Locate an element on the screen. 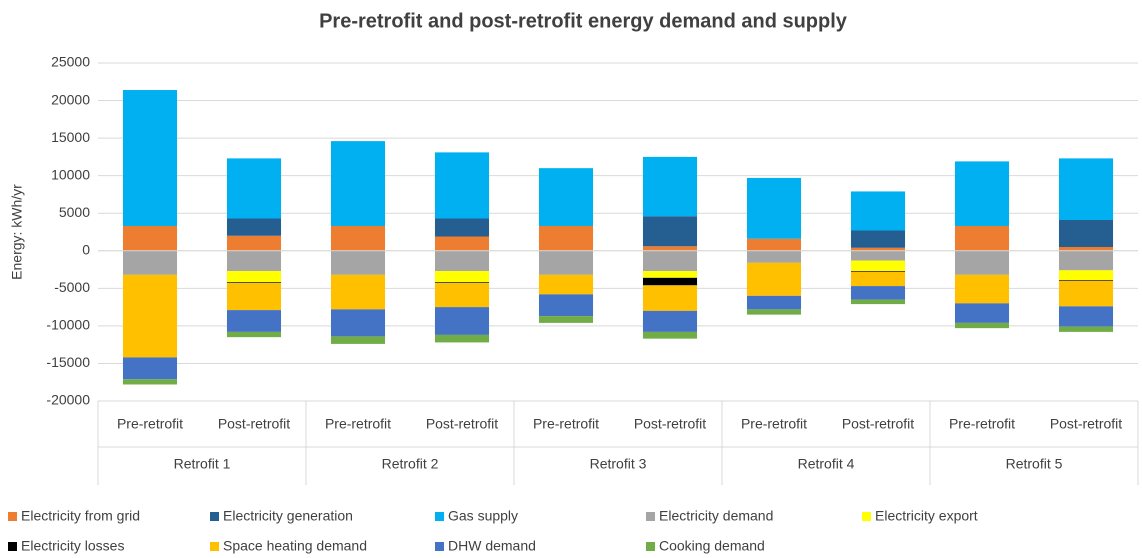 This screenshot has width=1142, height=558. legend-label: Cooking demand is located at coordinates (712, 546).